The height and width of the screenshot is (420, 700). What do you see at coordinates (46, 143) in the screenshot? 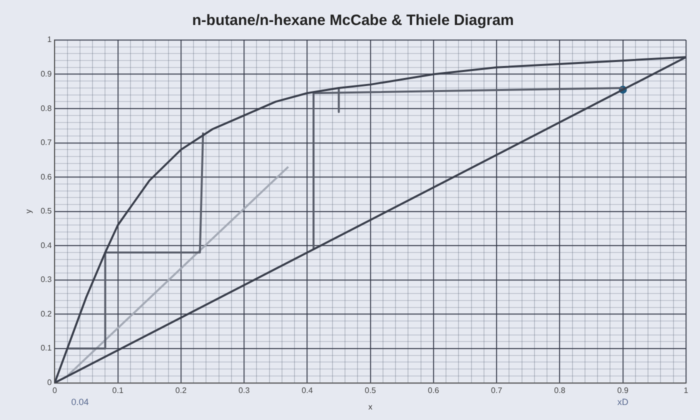
I see `y-tick-label: 0.7` at bounding box center [46, 143].